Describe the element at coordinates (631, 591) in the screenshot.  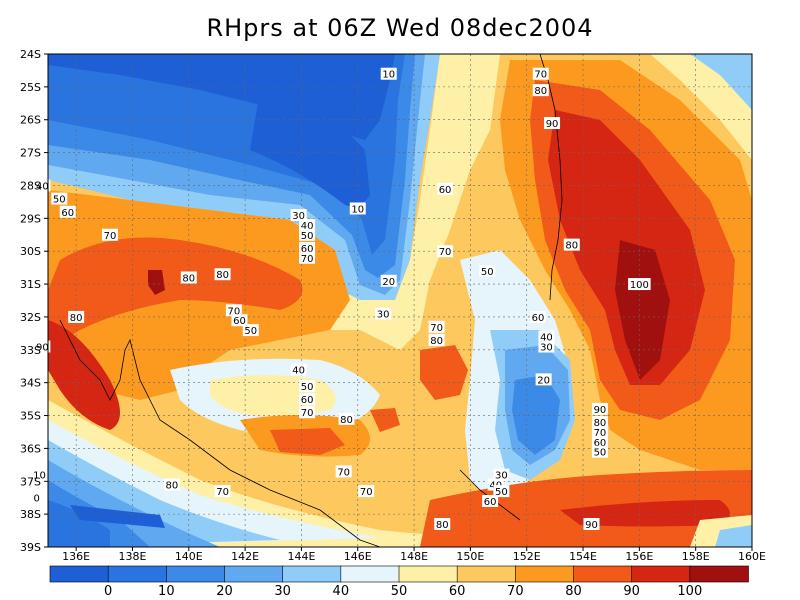
I see `colorbar-label: 90` at that location.